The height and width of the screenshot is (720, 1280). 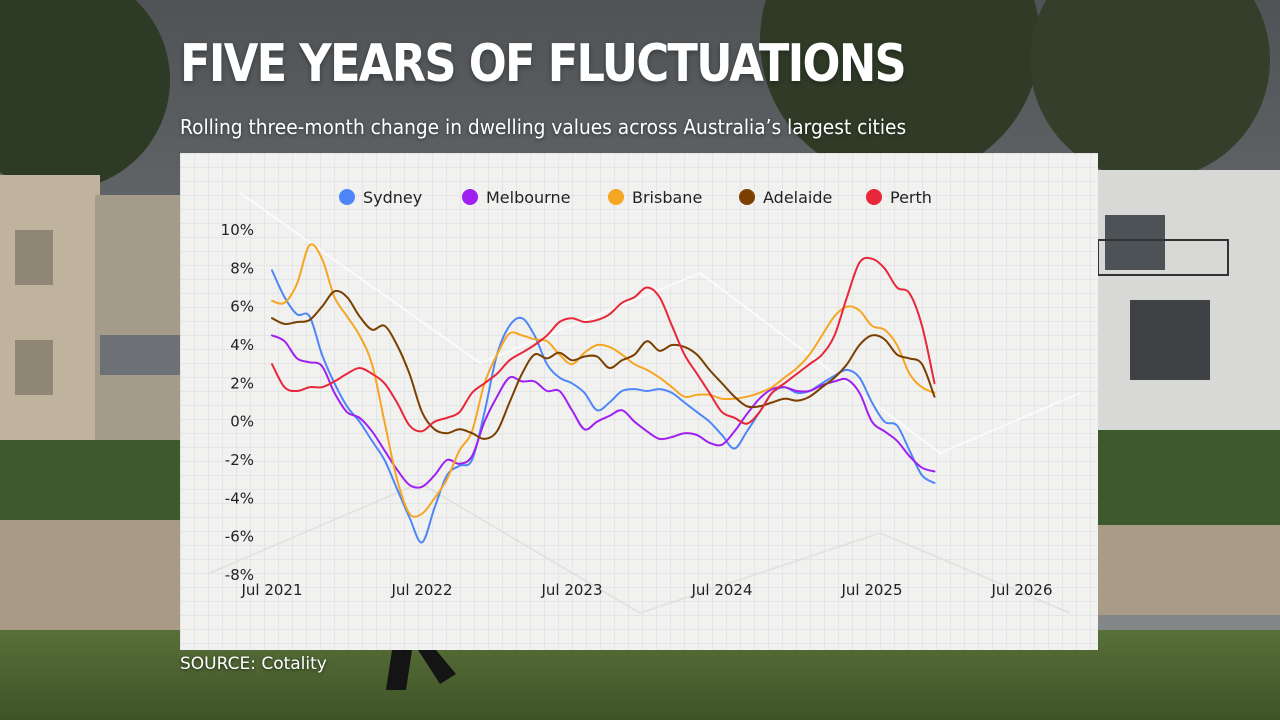 I want to click on y-tick-label: 0%, so click(x=242, y=422).